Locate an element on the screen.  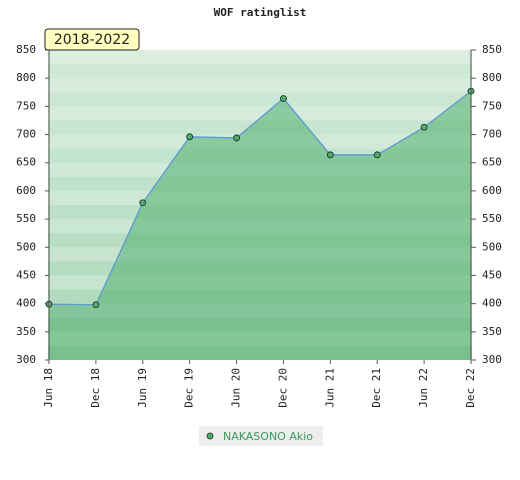
x-tick-label: Jun 22 is located at coordinates (423, 388).